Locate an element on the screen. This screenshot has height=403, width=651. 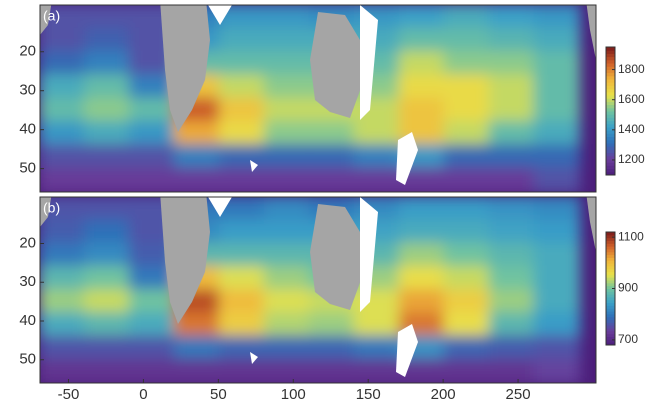
colorbar: 1200 1400 1600 1800 is located at coordinates (625, 111).